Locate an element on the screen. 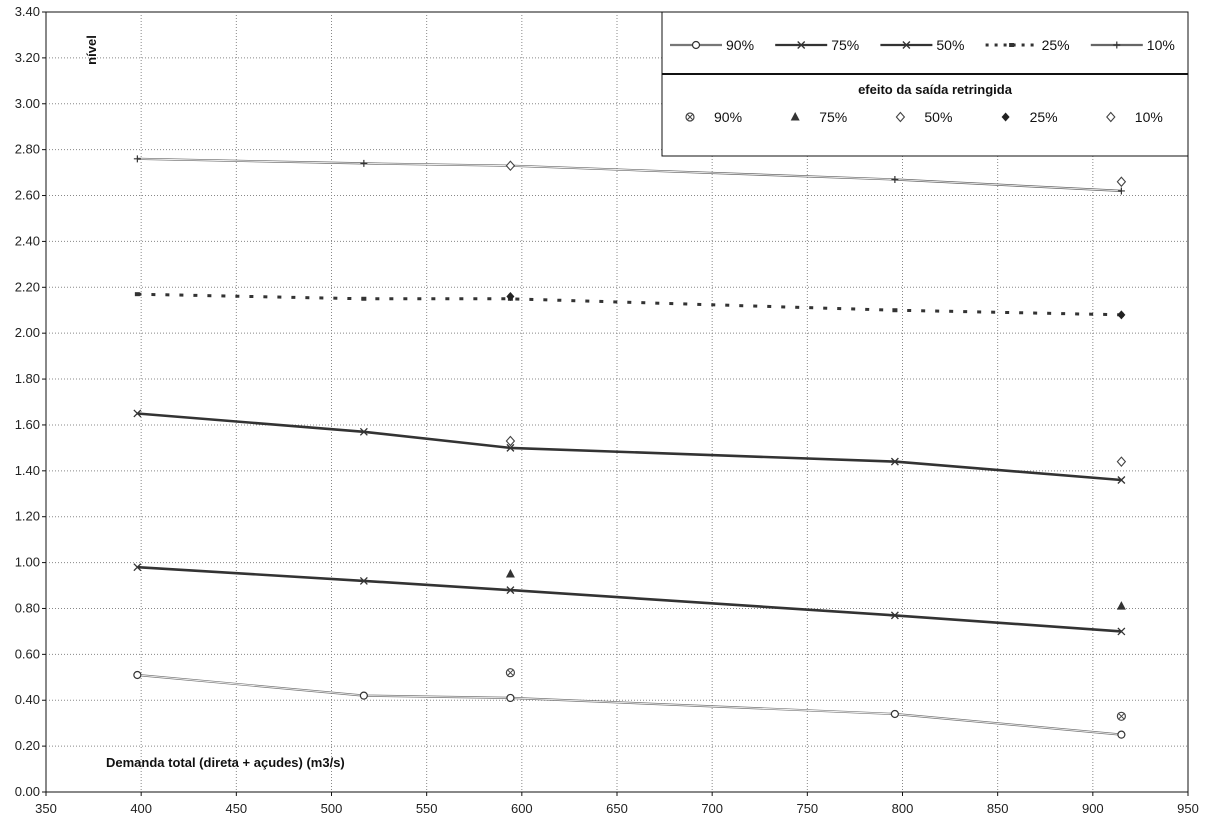 This screenshot has width=1208, height=822. x-tick-label: 550 is located at coordinates (427, 808).